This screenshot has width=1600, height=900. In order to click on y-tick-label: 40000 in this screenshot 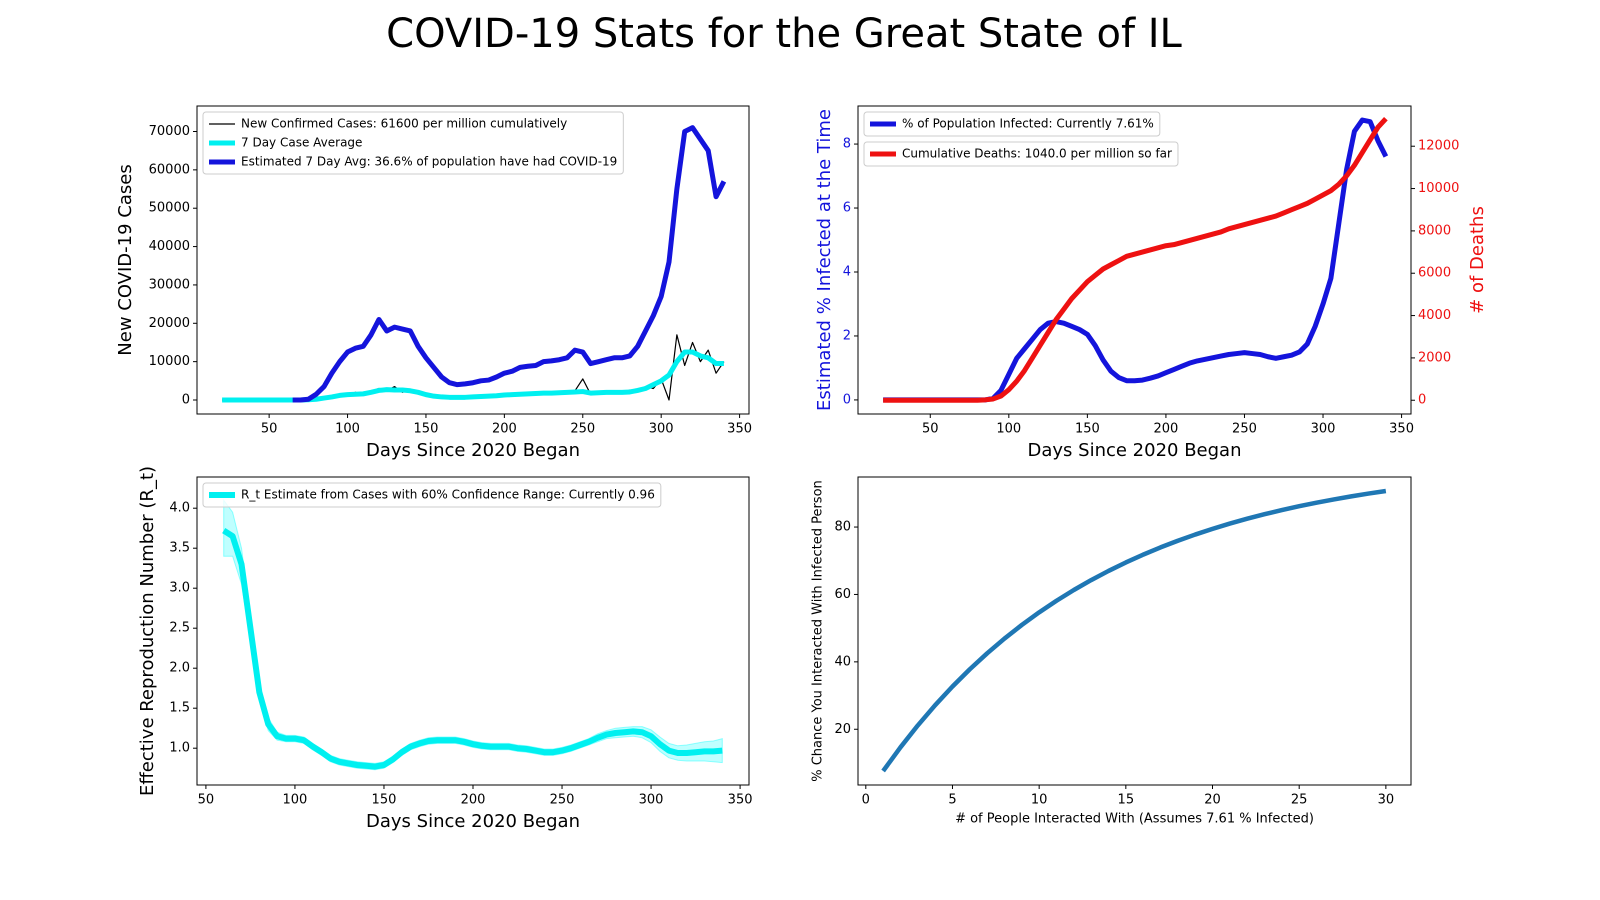, I will do `click(169, 246)`.